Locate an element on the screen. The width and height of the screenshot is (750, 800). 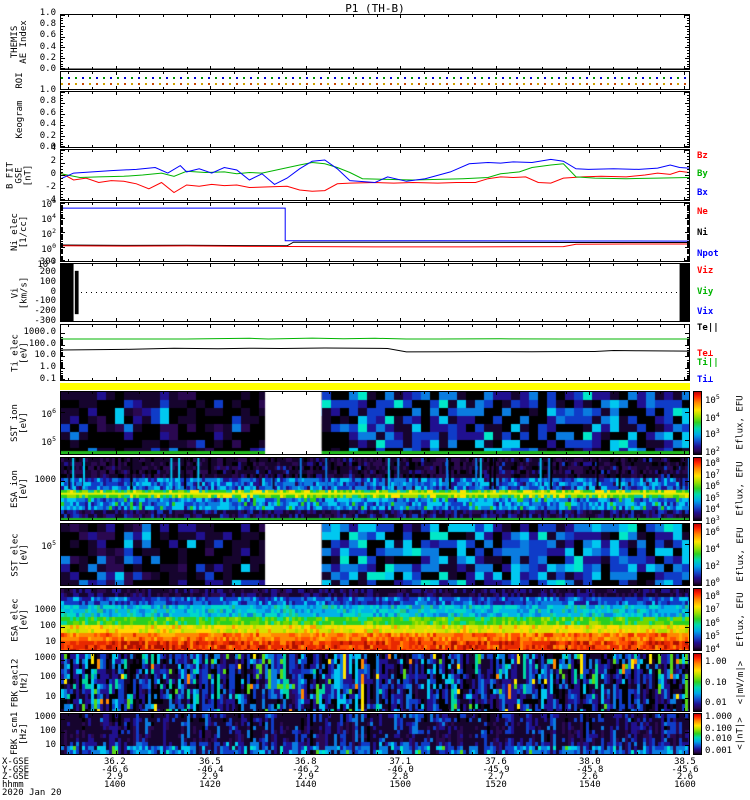
esa-ion-colorbar-tick: 105 is located at coordinates (712, 497).